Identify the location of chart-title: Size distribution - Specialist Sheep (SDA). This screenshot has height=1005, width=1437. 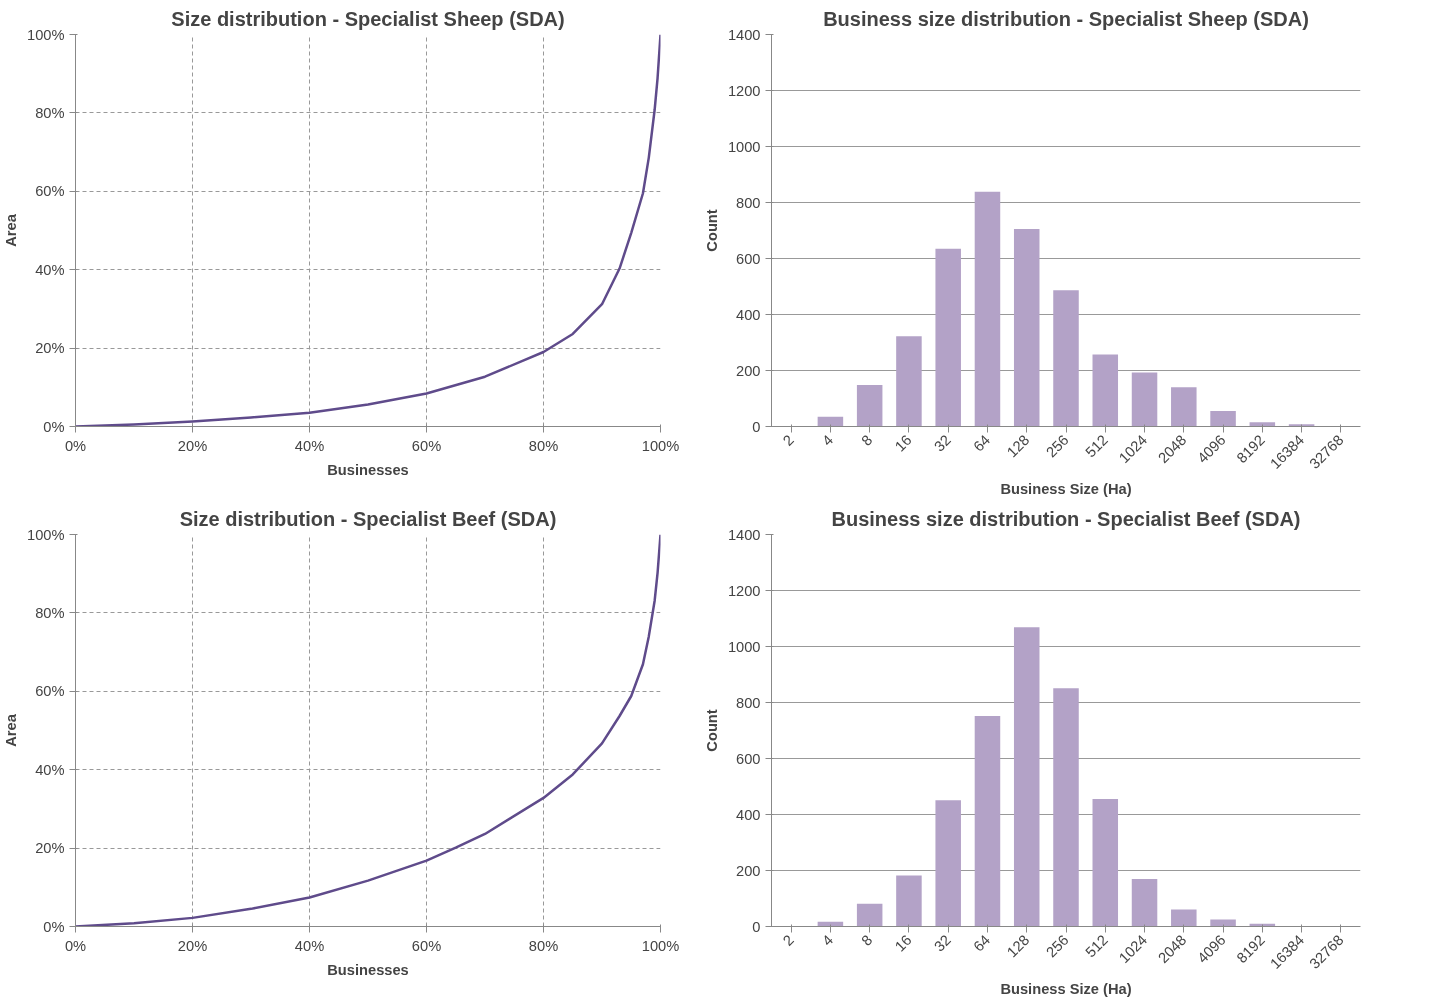
(368, 18).